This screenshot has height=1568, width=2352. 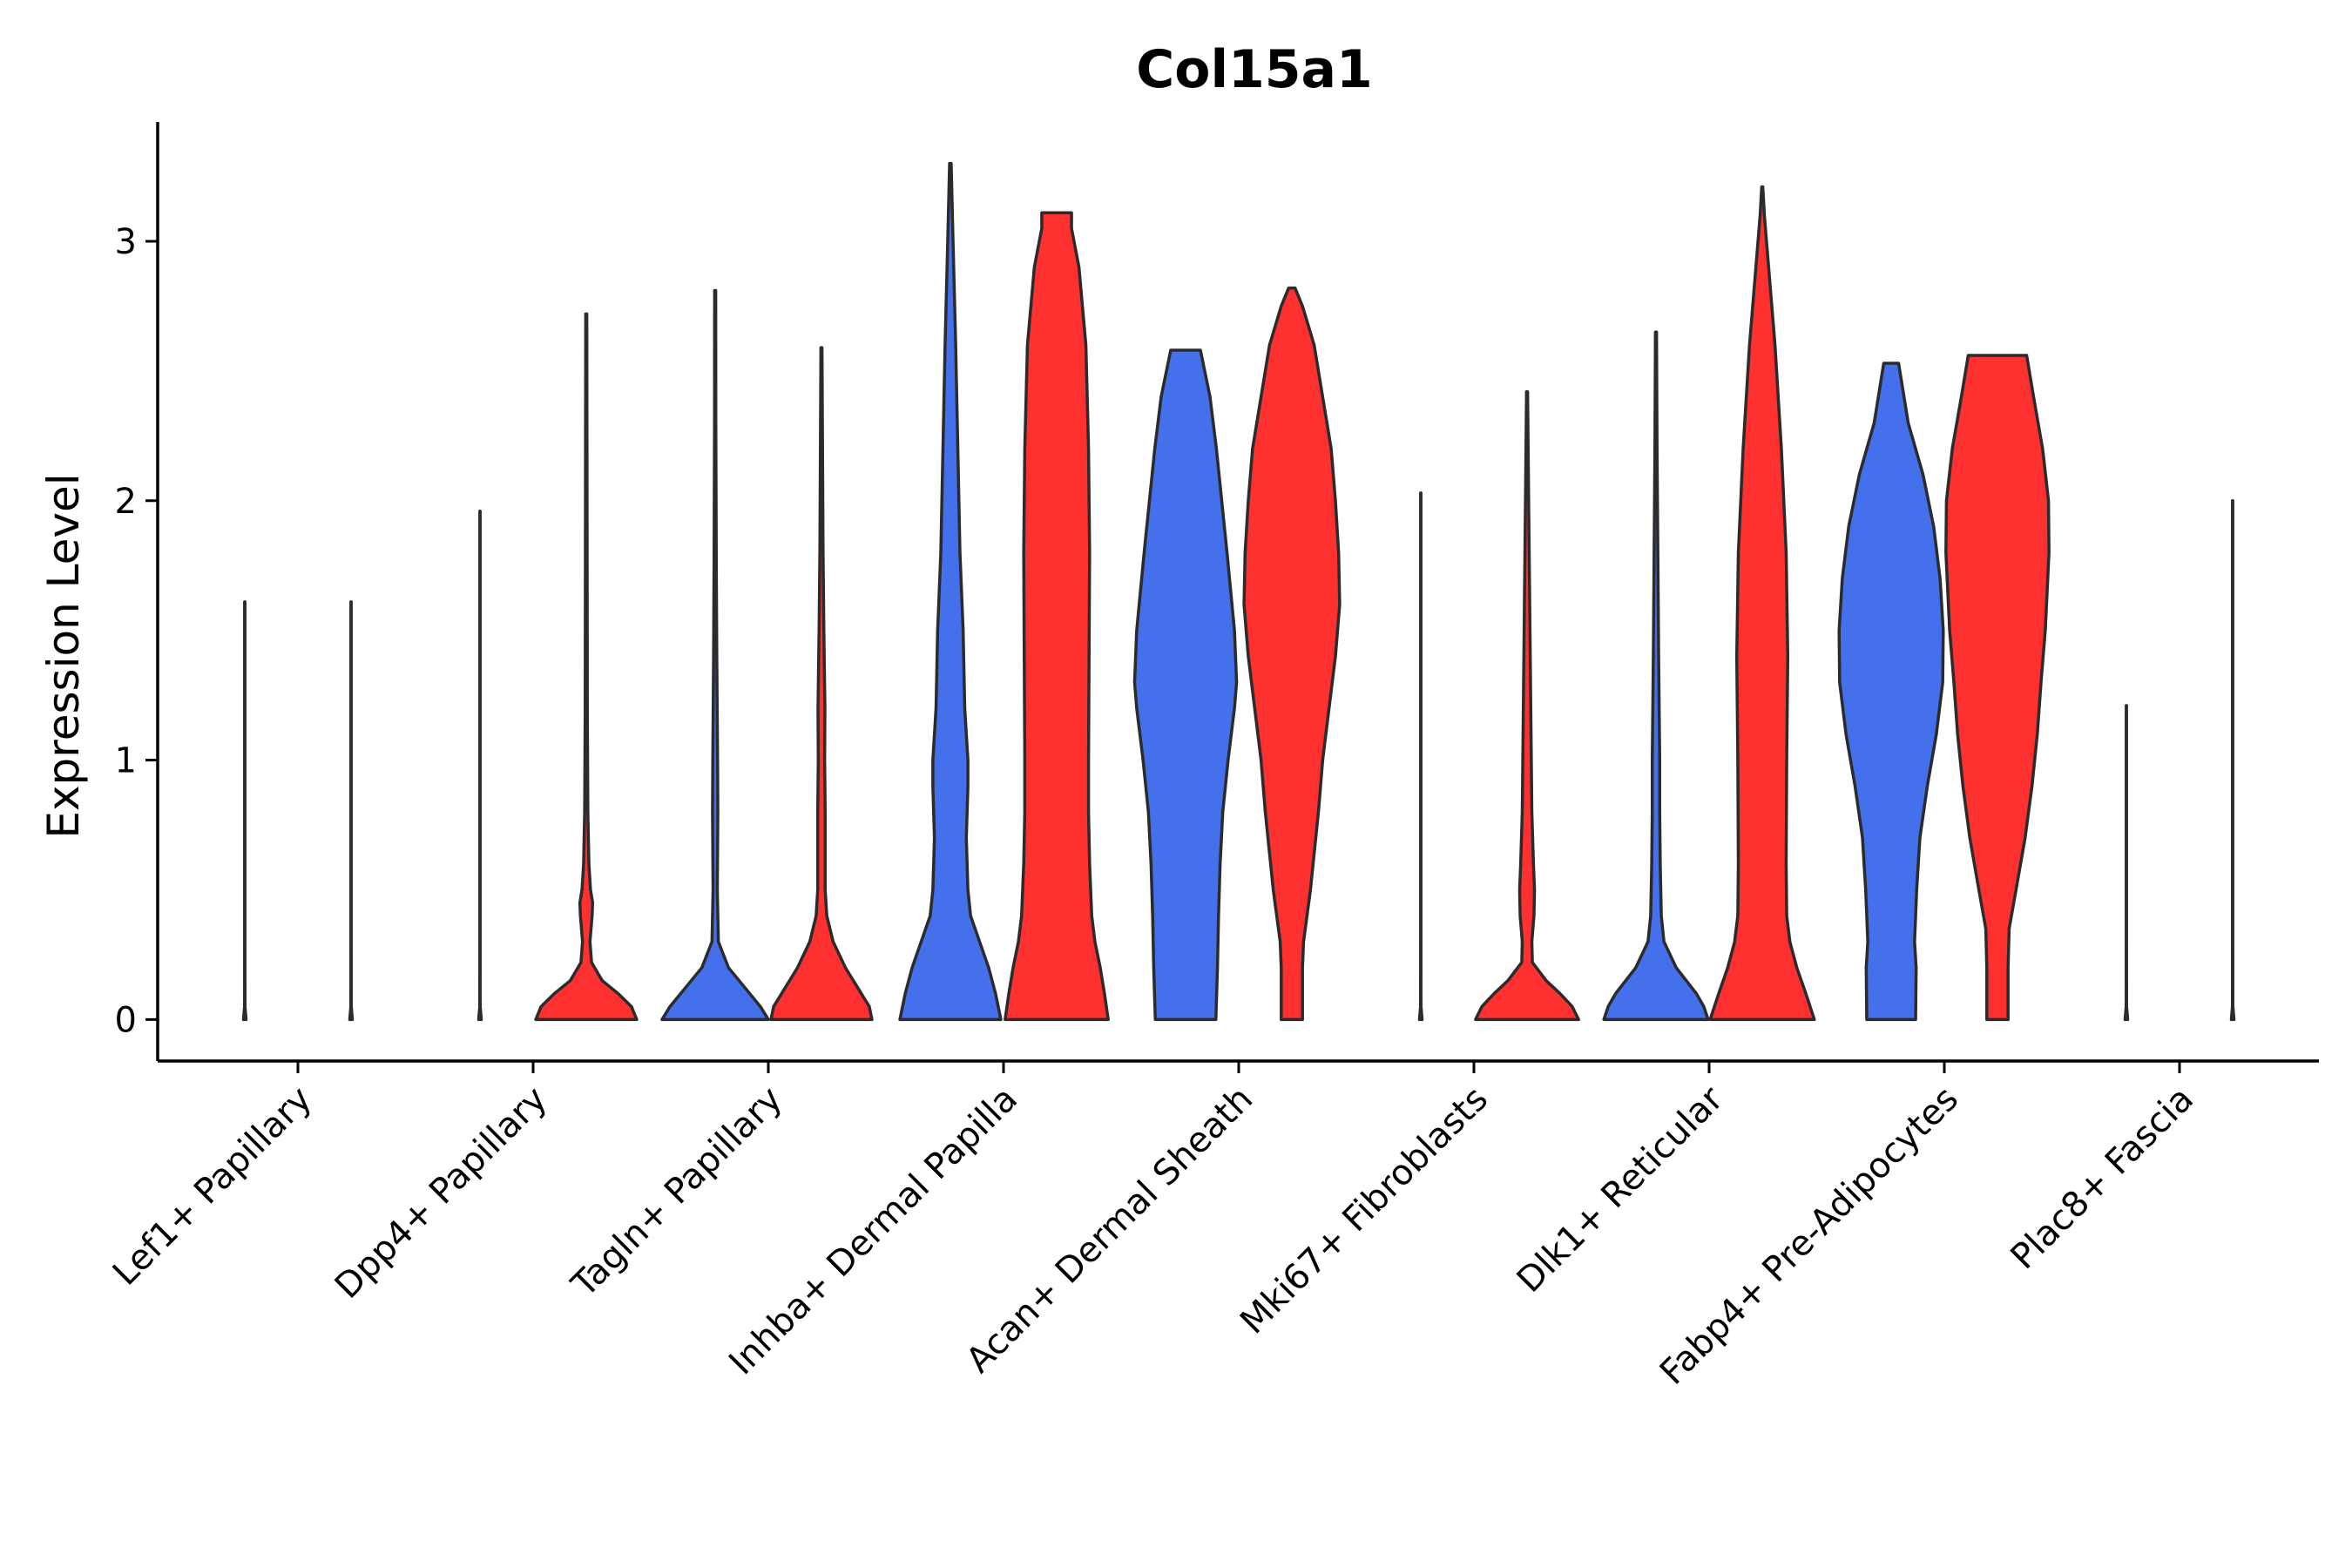 What do you see at coordinates (64, 655) in the screenshot?
I see `y-axis-label: Expression Level` at bounding box center [64, 655].